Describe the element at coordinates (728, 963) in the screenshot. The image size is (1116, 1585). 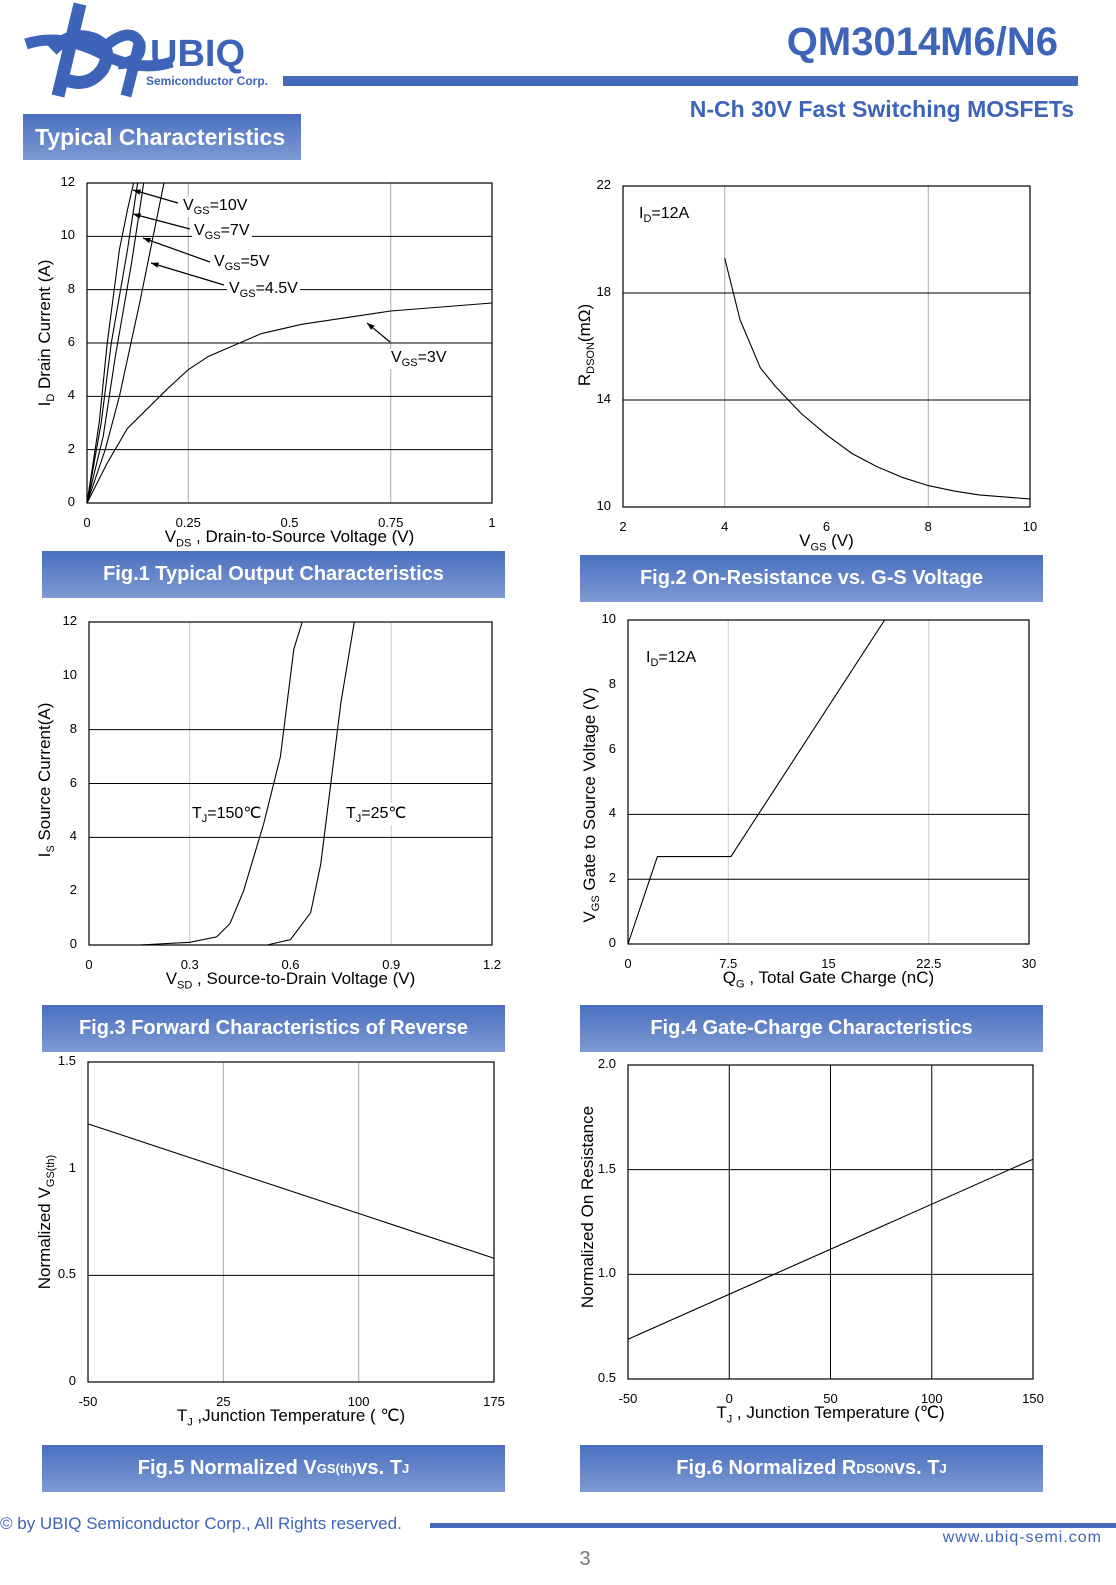
I see `x-tick-label: 7.5` at that location.